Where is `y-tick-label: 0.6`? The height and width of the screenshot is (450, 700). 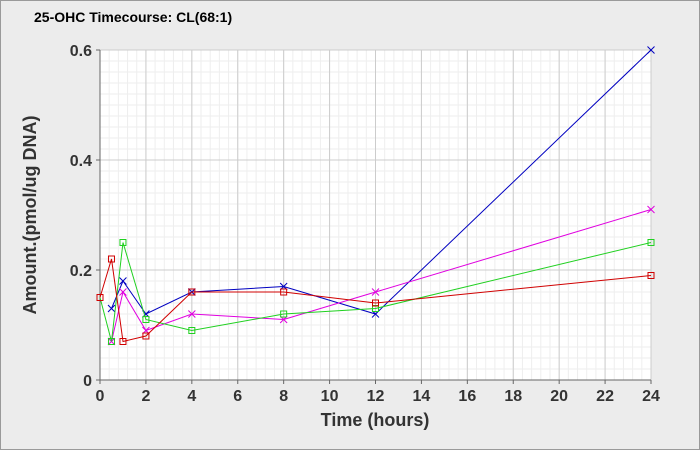
y-tick-label: 0.6 is located at coordinates (81, 51).